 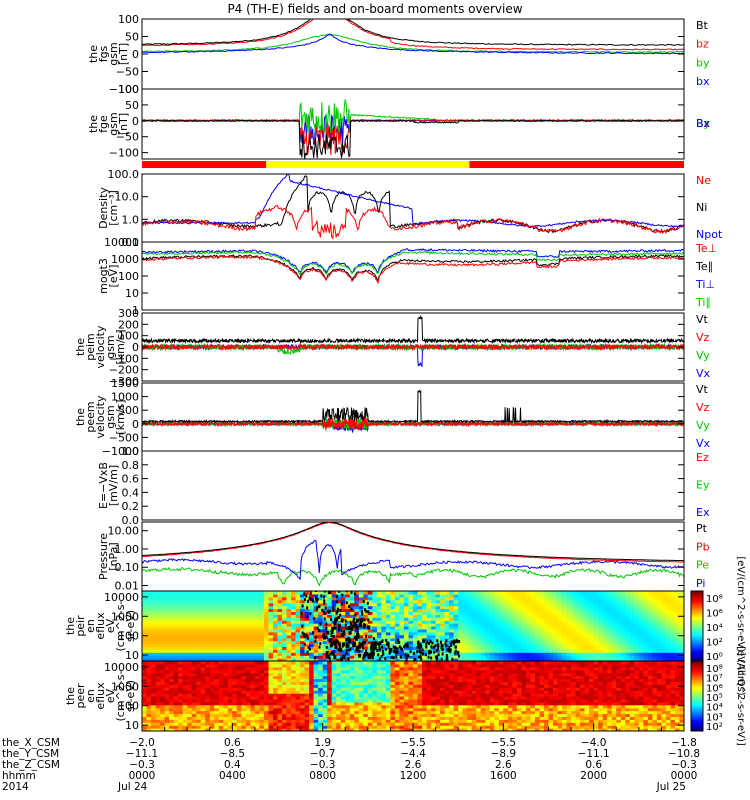 I want to click on temperature-te-par-series-line, so click(x=413, y=268).